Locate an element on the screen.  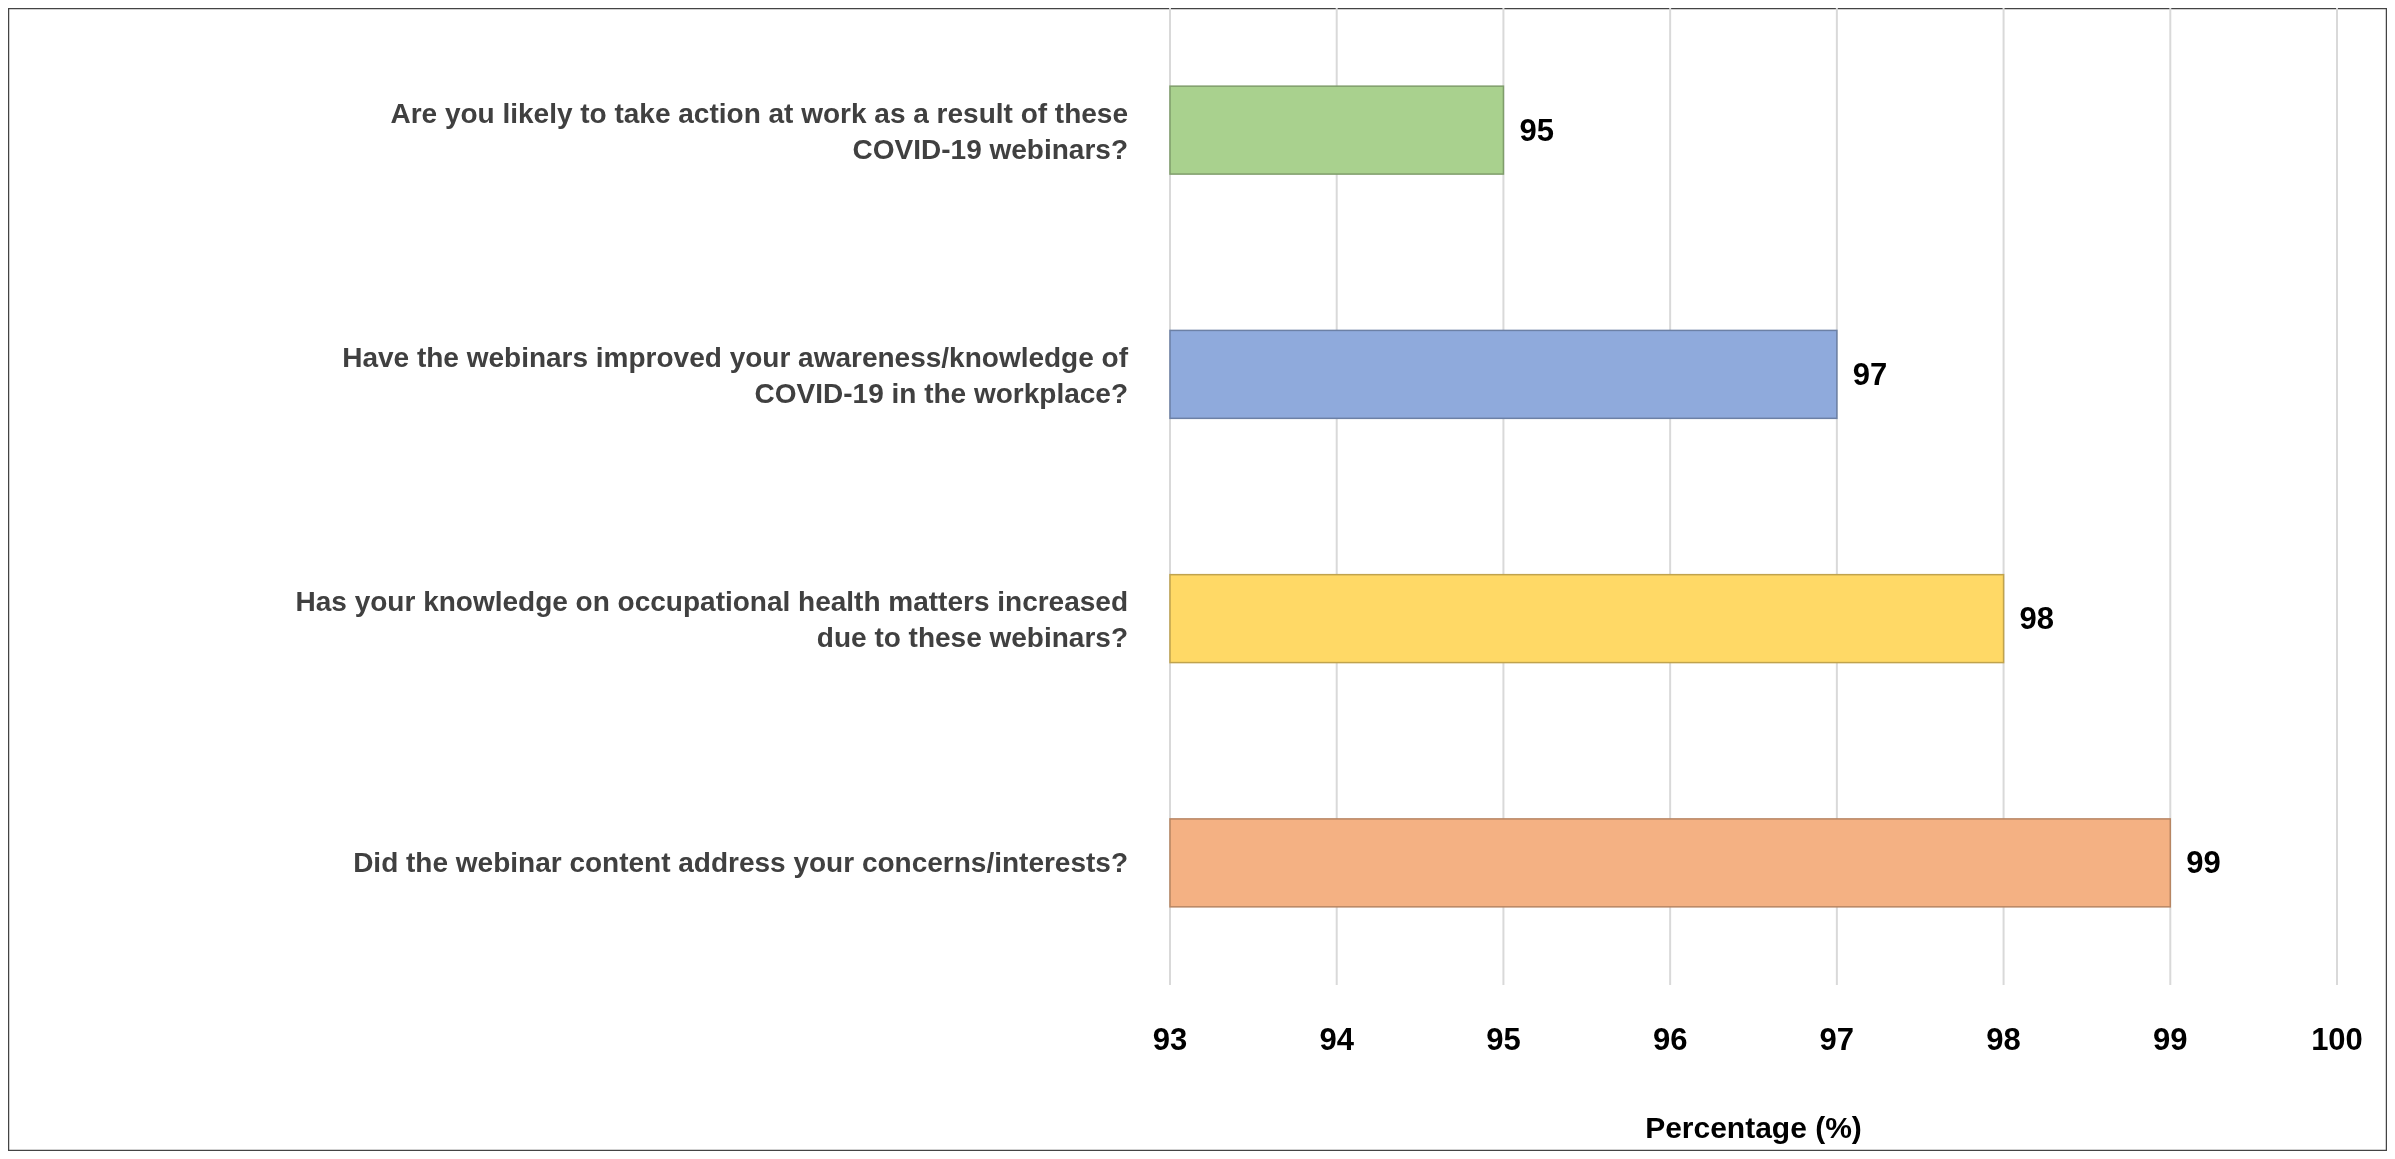
x-tick-label: 93 is located at coordinates (1170, 1039).